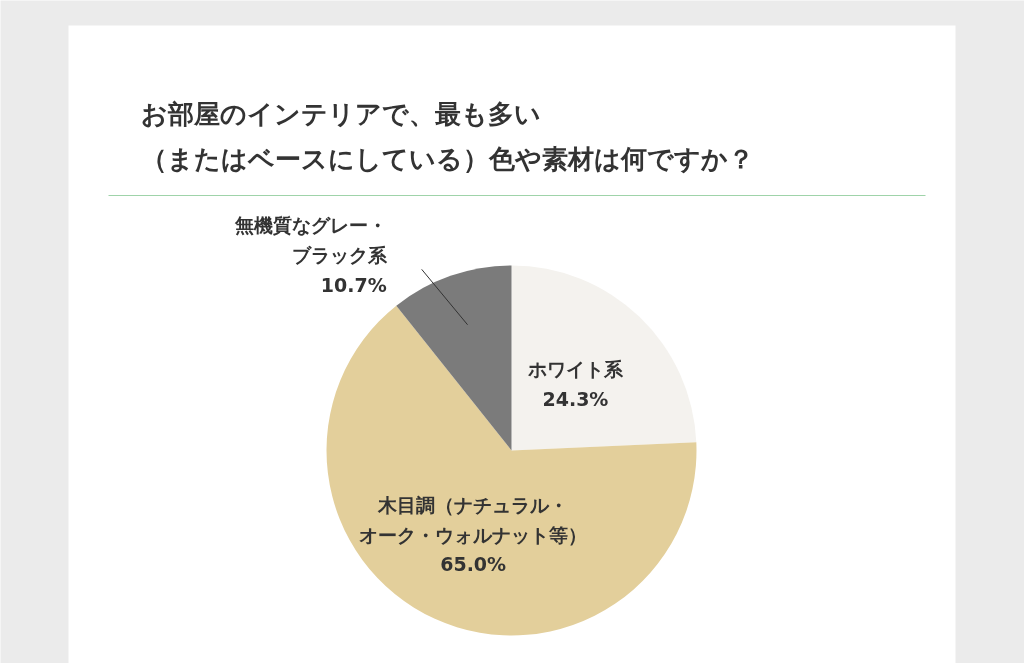  Describe the element at coordinates (447, 136) in the screenshot. I see `chart-title: お部屋のインテリアで、最も多い（またはベースにしている）色や素材は何ですか？` at that location.